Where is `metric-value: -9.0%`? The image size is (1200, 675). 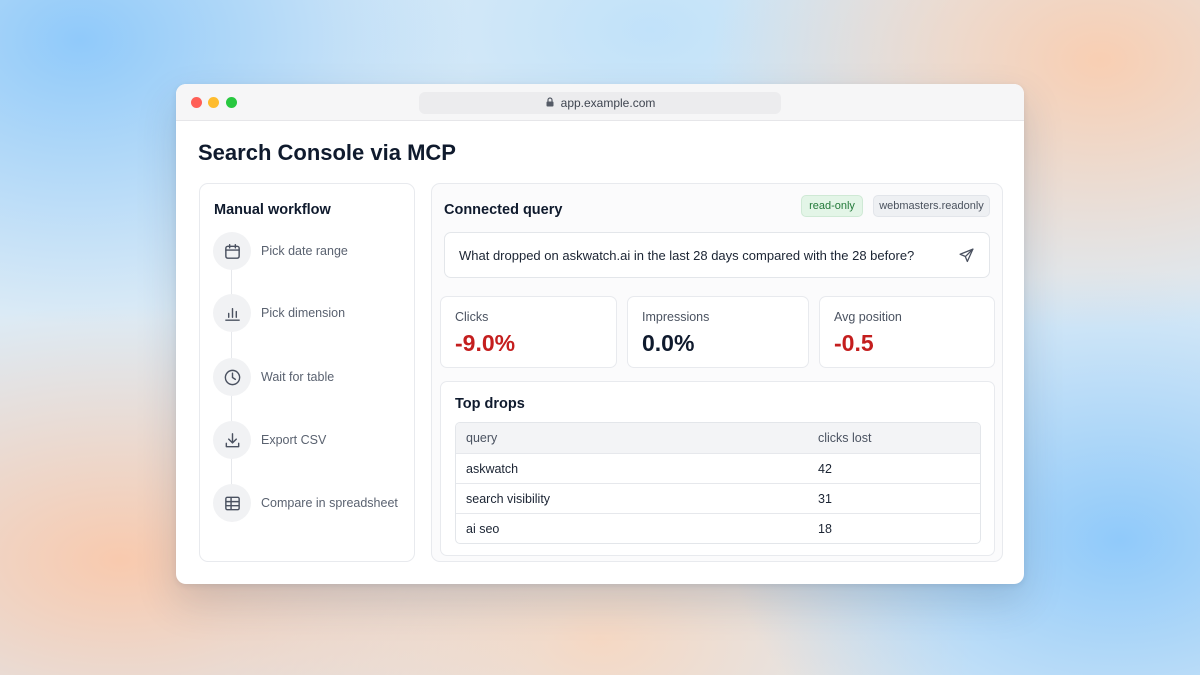 metric-value: -9.0% is located at coordinates (485, 343).